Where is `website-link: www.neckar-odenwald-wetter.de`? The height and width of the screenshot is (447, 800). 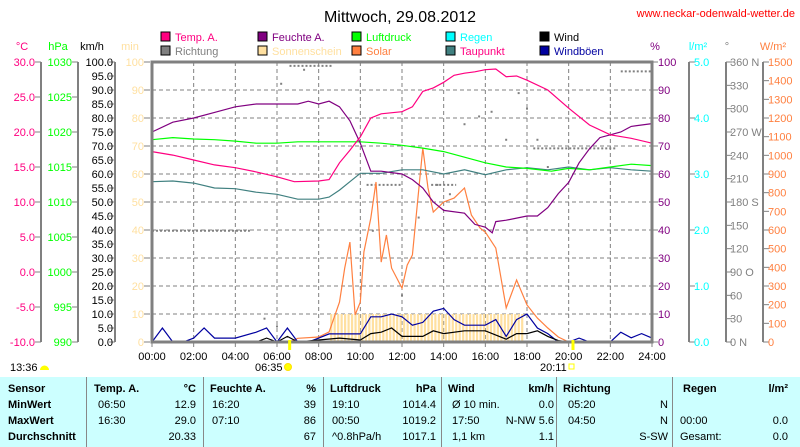 website-link: www.neckar-odenwald-wetter.de is located at coordinates (715, 14).